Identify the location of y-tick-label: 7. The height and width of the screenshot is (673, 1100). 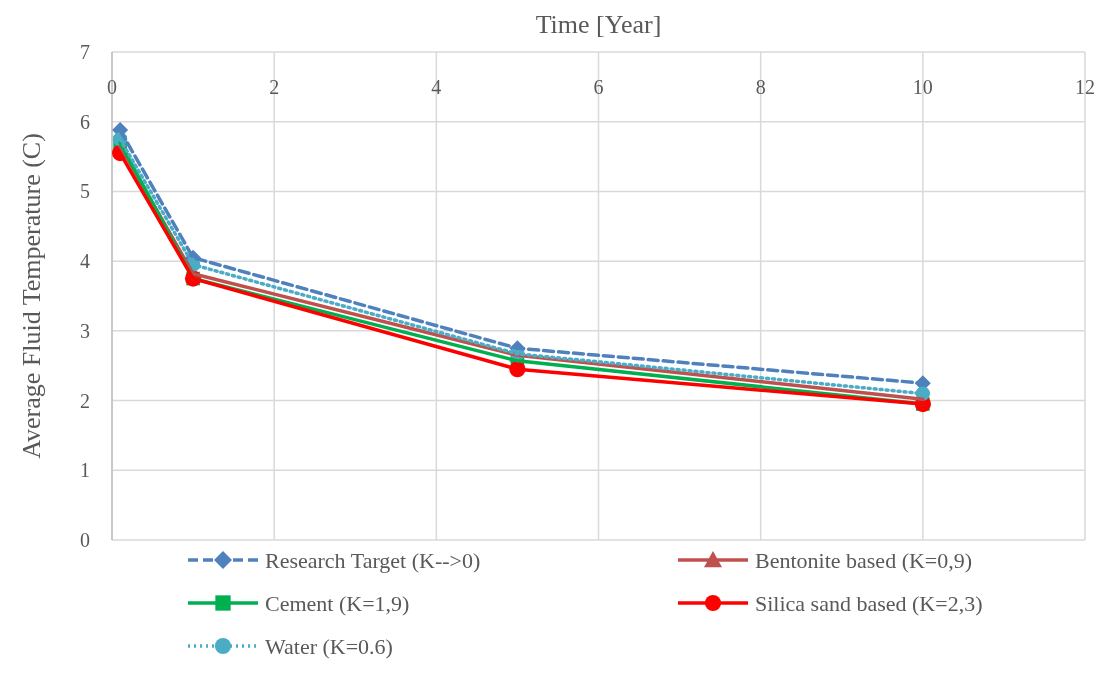
(85, 52).